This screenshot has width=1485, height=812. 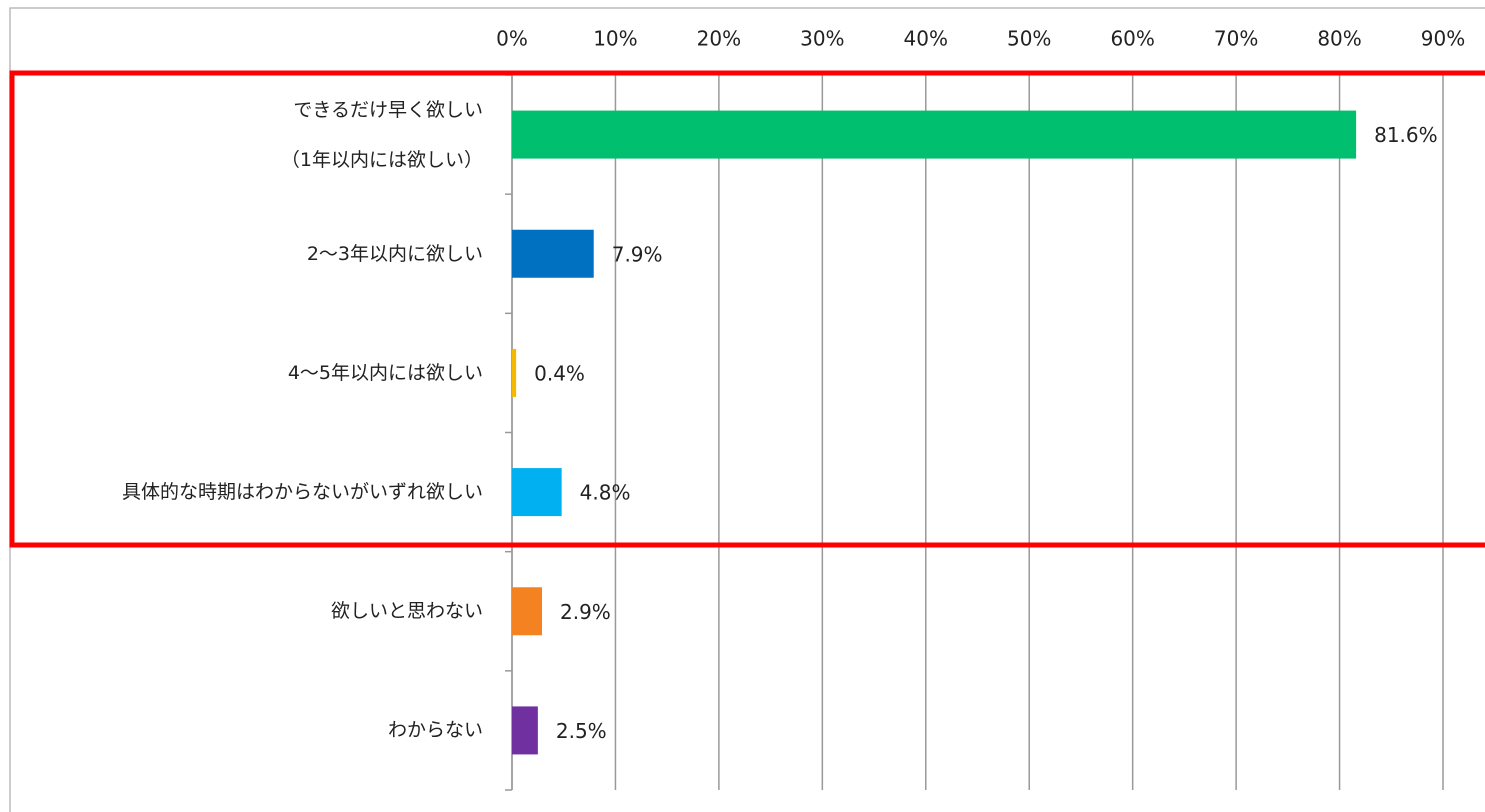 I want to click on y-tick-label: わからない, so click(x=435, y=730).